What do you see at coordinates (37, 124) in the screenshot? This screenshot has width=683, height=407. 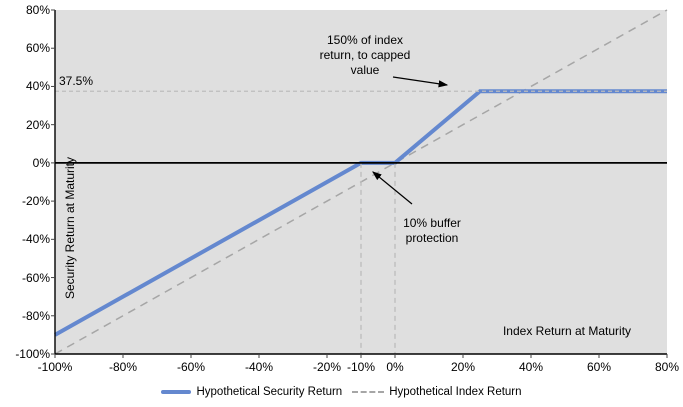 I see `y-tick-label: 20%` at bounding box center [37, 124].